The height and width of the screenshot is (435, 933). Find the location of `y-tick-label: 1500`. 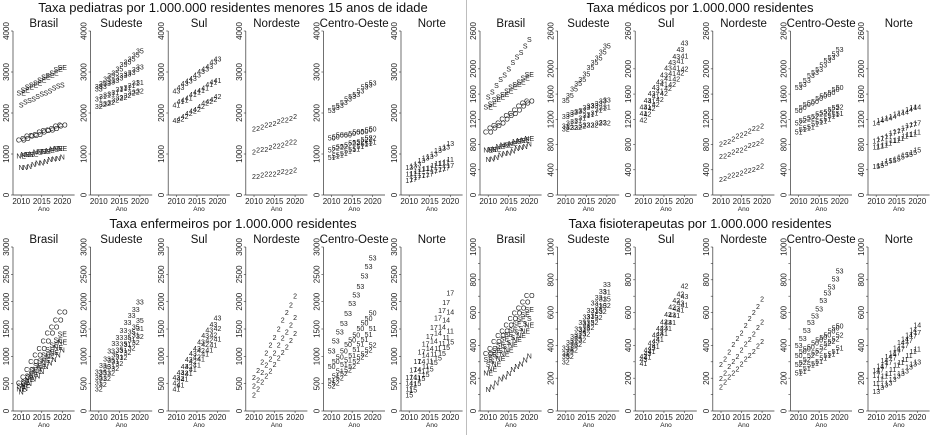

y-tick-label: 1500 is located at coordinates (161, 329).